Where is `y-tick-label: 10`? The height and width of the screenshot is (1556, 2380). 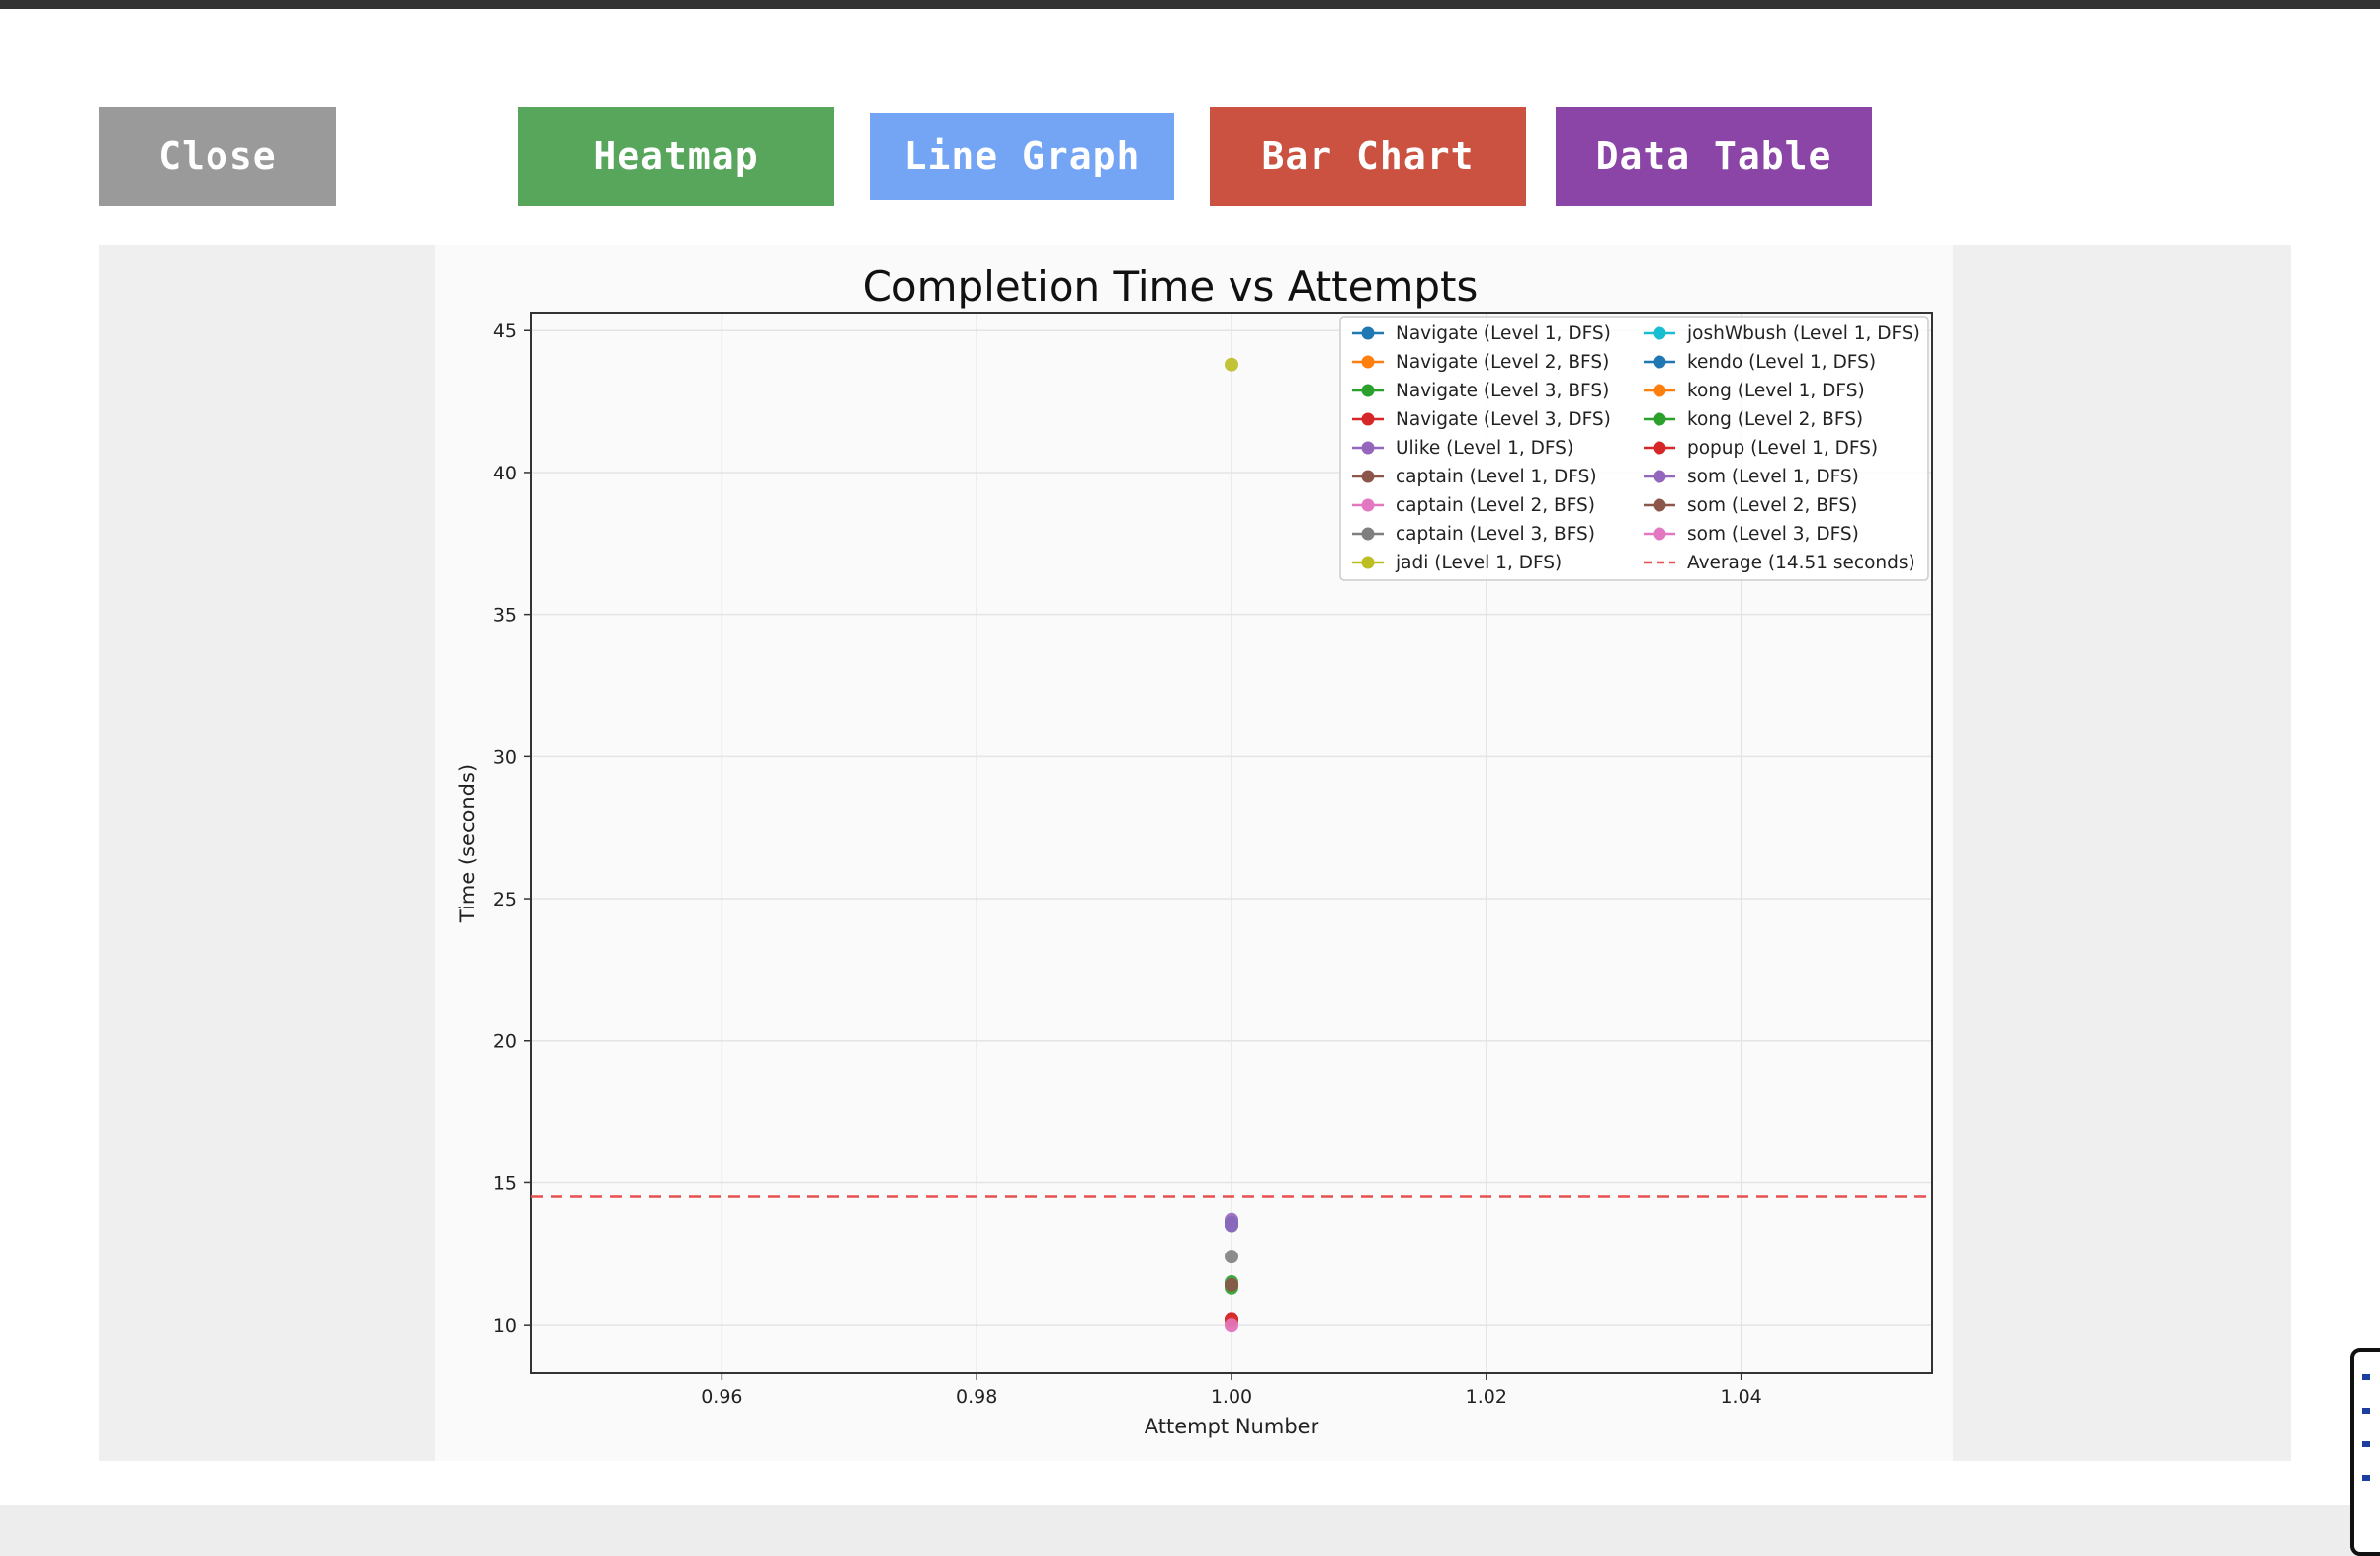 y-tick-label: 10 is located at coordinates (505, 1326).